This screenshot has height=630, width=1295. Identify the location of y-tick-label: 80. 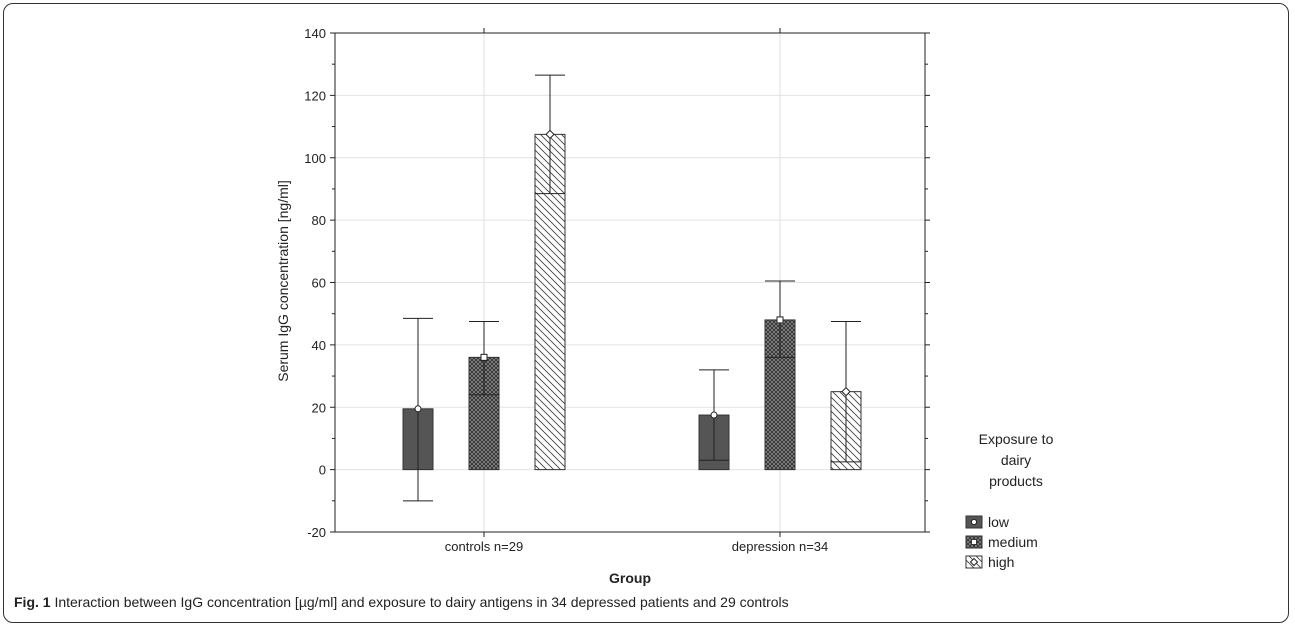
(319, 220).